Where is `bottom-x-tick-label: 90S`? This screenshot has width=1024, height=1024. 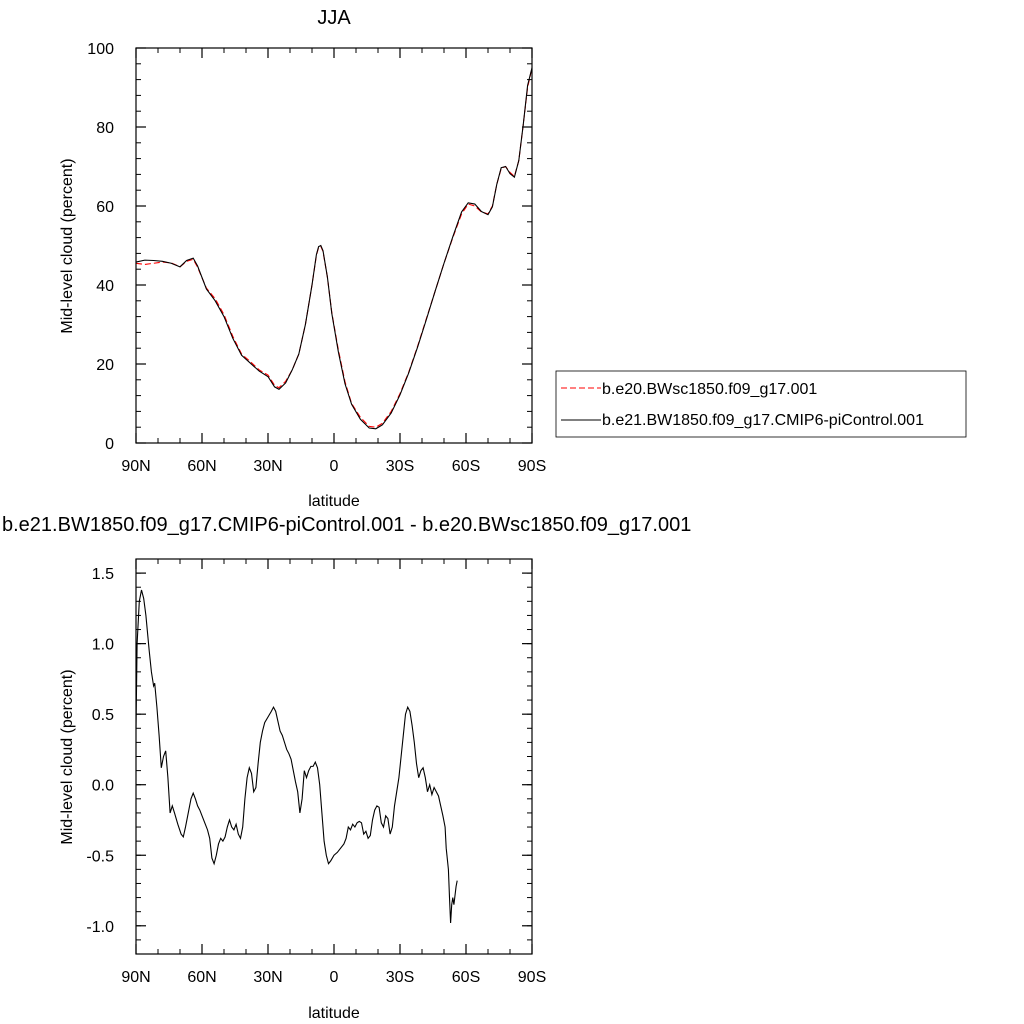 bottom-x-tick-label: 90S is located at coordinates (532, 977).